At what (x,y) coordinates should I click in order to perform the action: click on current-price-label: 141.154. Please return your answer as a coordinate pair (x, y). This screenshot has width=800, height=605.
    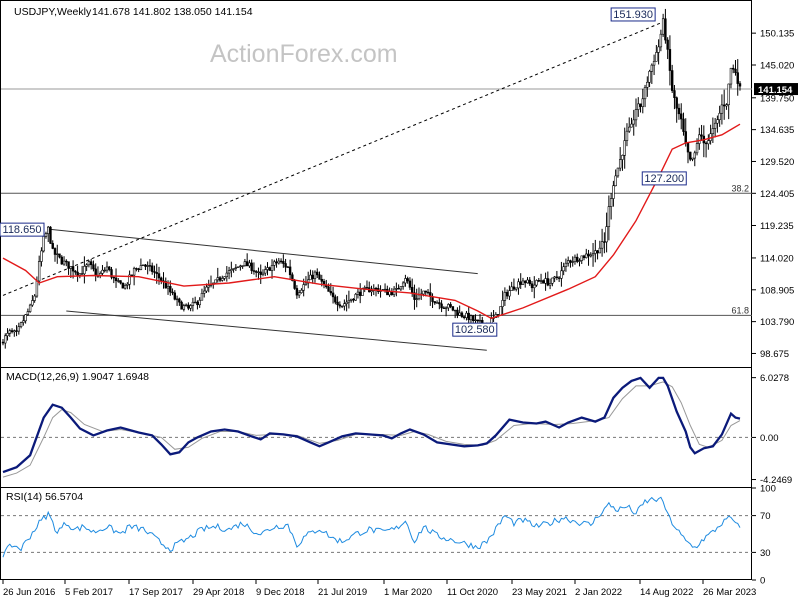
    Looking at the image, I should click on (775, 90).